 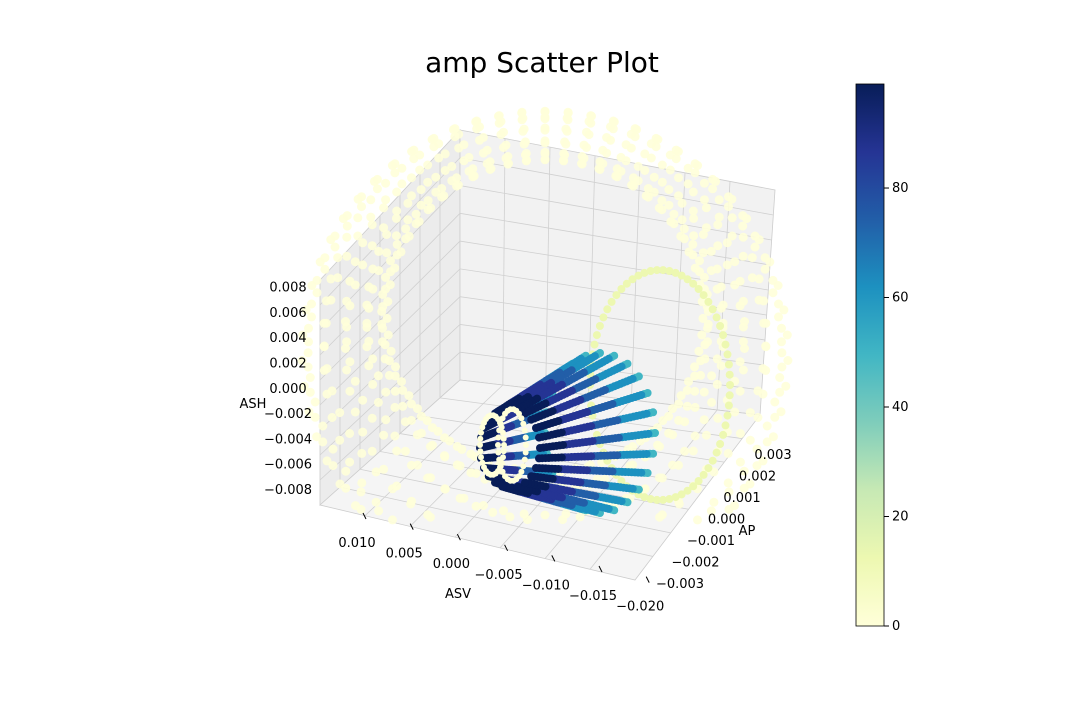 What do you see at coordinates (747, 531) in the screenshot?
I see `y-axis-label: AP` at bounding box center [747, 531].